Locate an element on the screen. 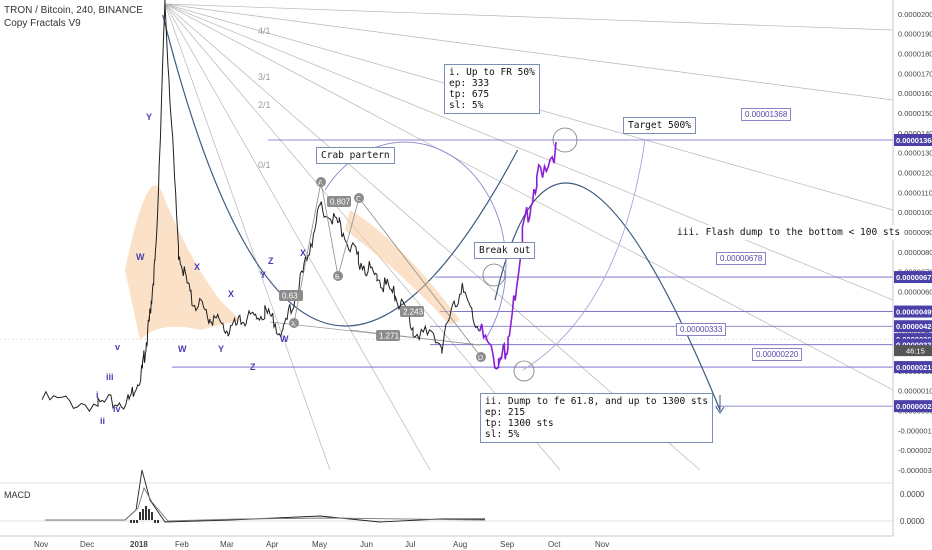 This screenshot has width=932, height=550. fib-label: 0/1 is located at coordinates (264, 165).